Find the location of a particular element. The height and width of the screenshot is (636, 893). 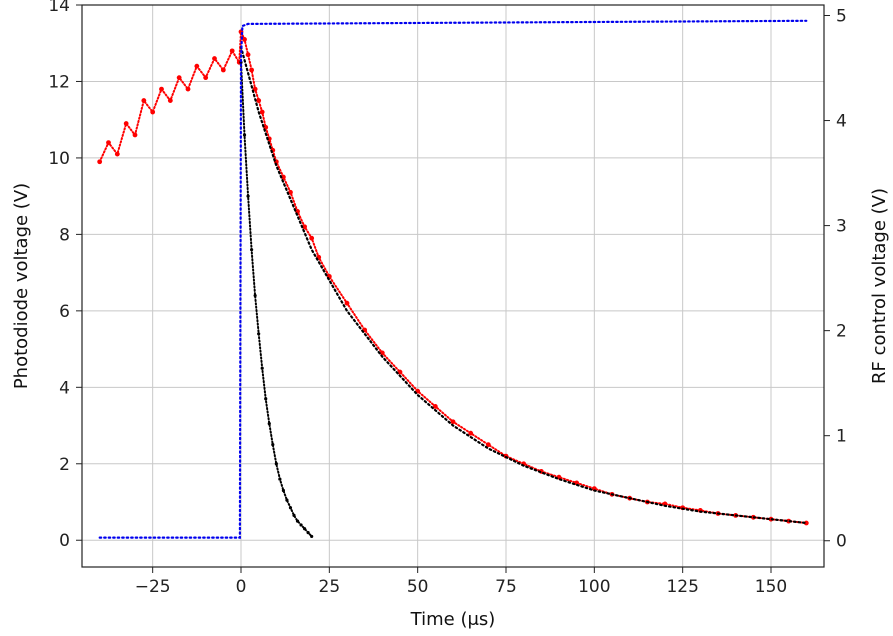

x-tick-label: 150 is located at coordinates (771, 587).